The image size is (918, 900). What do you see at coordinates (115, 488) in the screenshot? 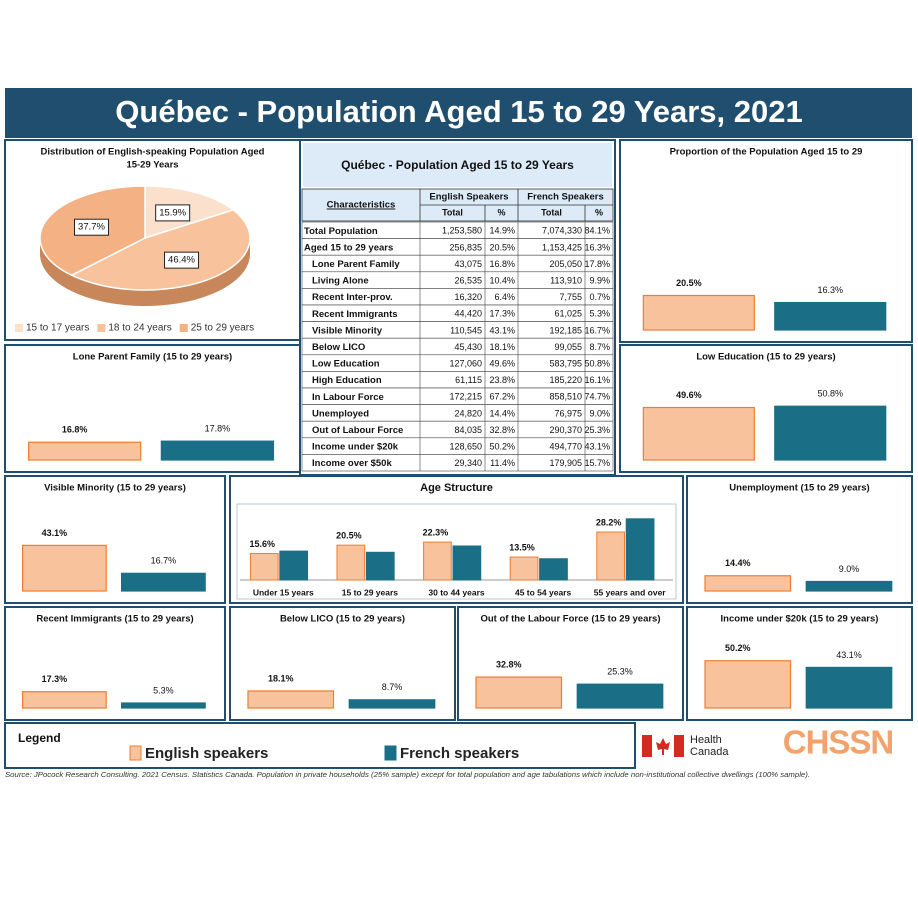
I see `chart-title: Visible Minority (15 to 29 years)` at bounding box center [115, 488].